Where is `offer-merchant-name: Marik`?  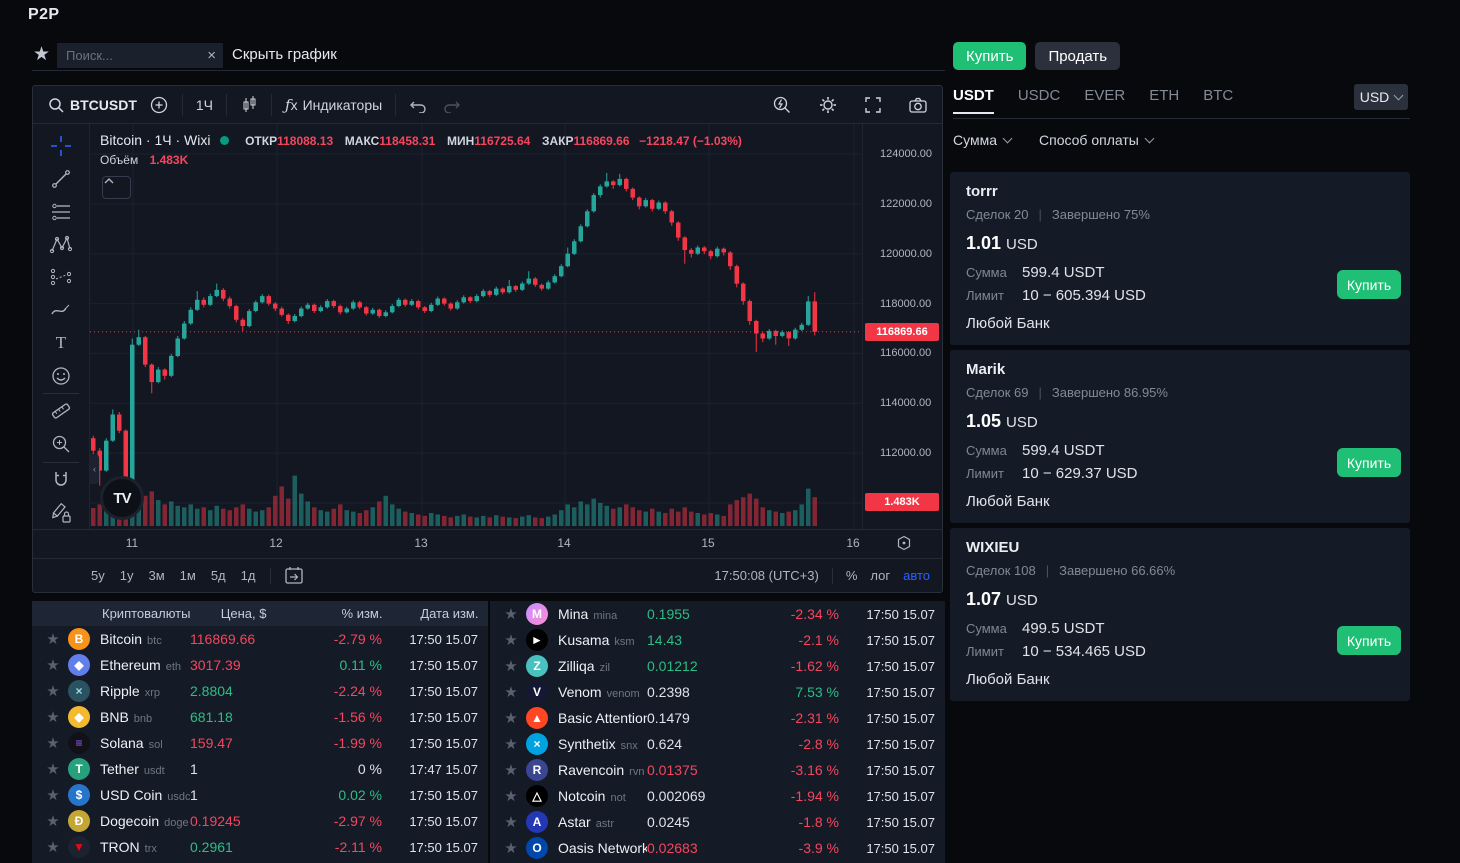 offer-merchant-name: Marik is located at coordinates (986, 369).